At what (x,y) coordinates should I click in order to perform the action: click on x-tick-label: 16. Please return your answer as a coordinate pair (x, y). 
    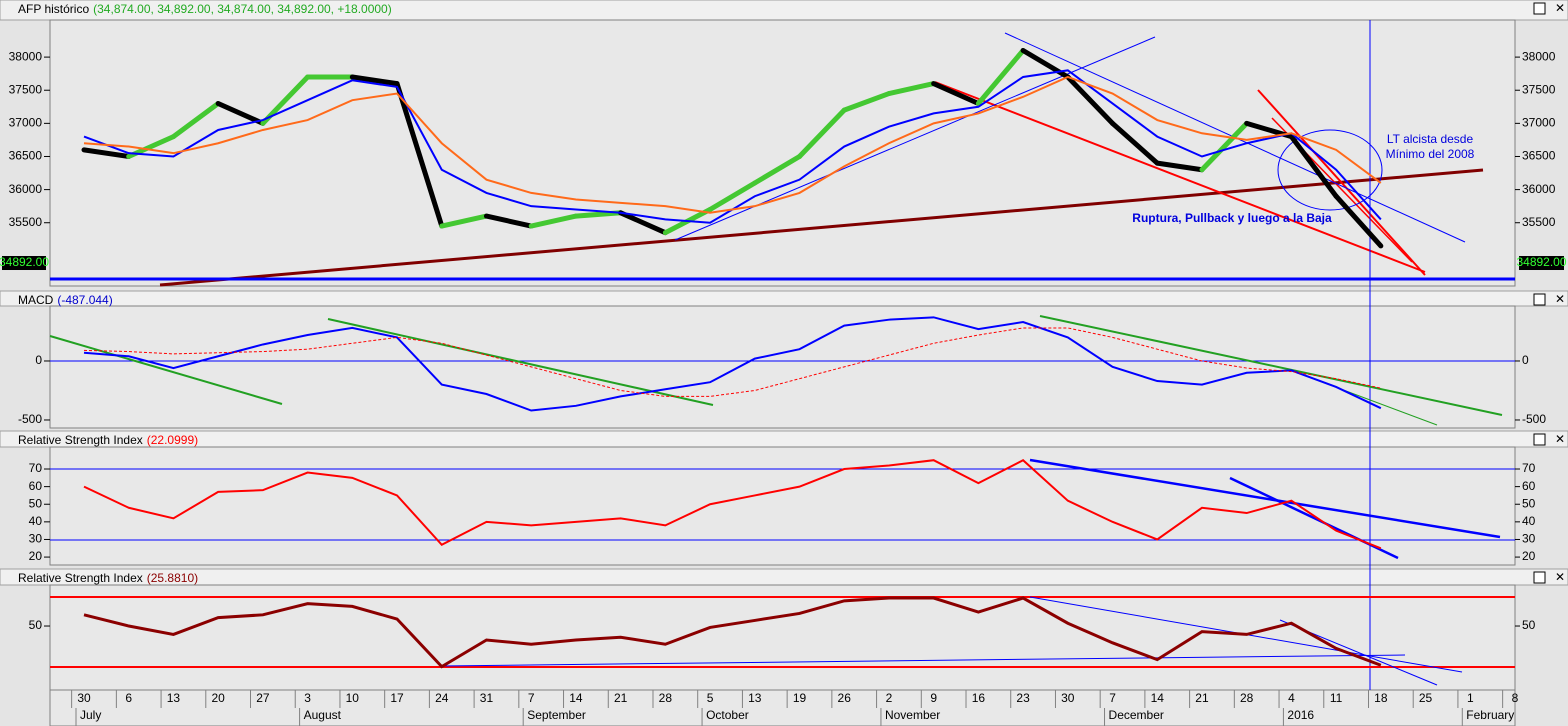
    Looking at the image, I should click on (979, 698).